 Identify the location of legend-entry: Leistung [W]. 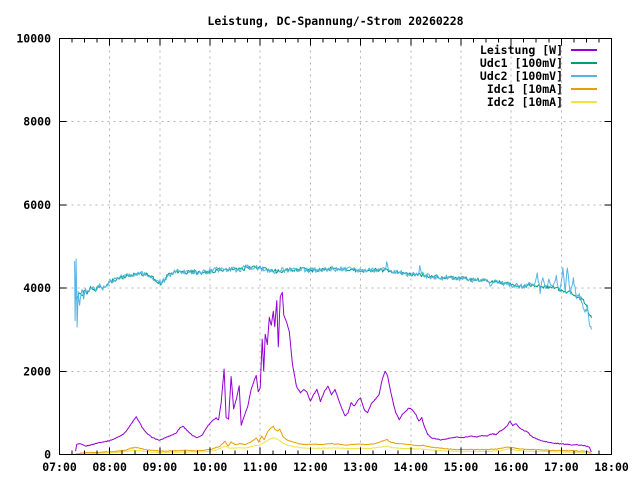
(538, 50).